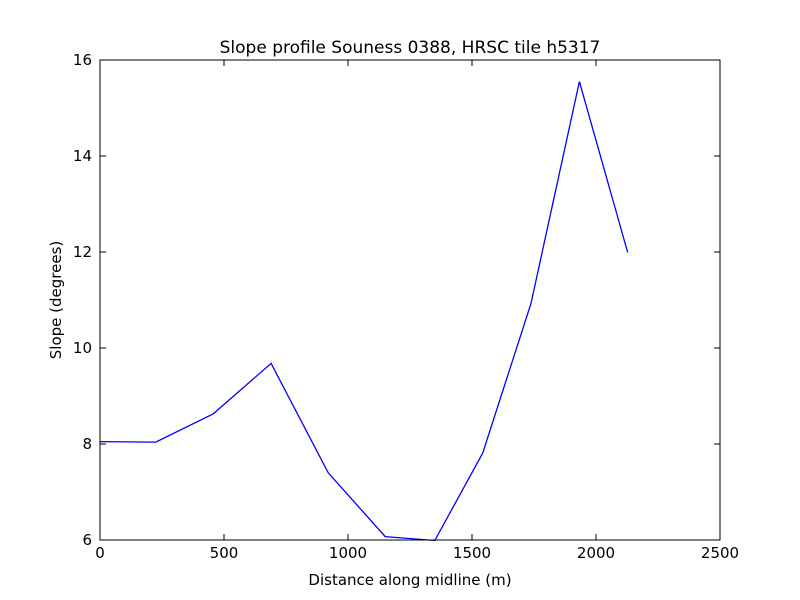 The height and width of the screenshot is (600, 800). What do you see at coordinates (82, 252) in the screenshot?
I see `y-tick-label: 12` at bounding box center [82, 252].